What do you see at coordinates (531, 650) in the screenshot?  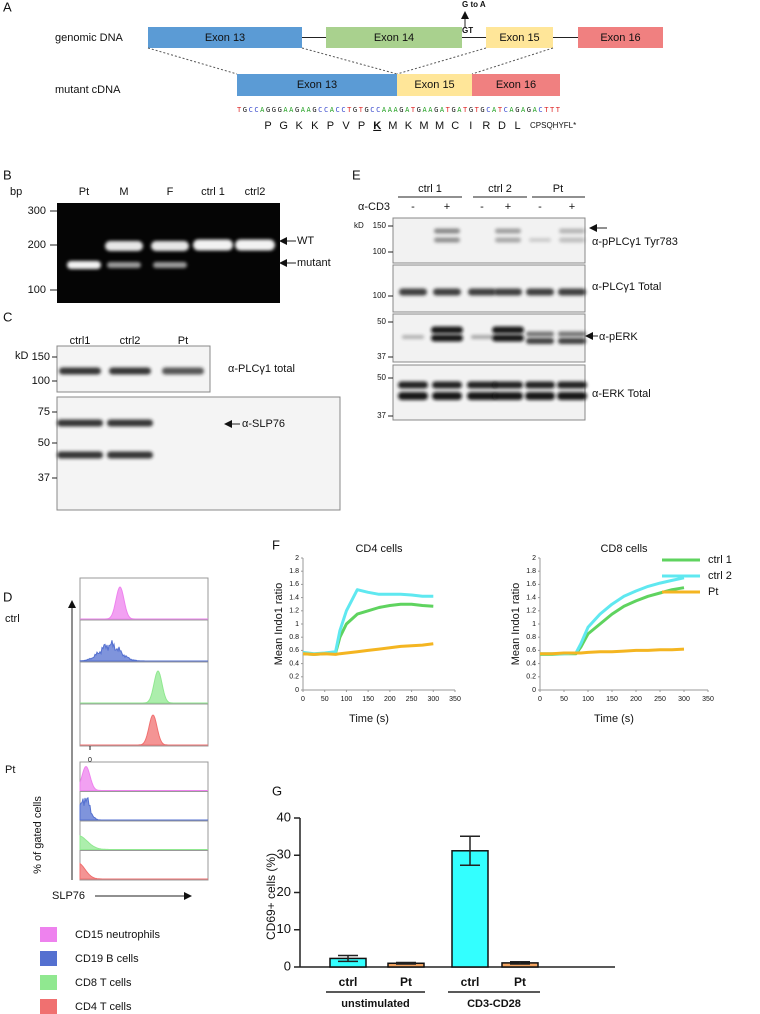 I see `y-tick-label: 0.6` at bounding box center [531, 650].